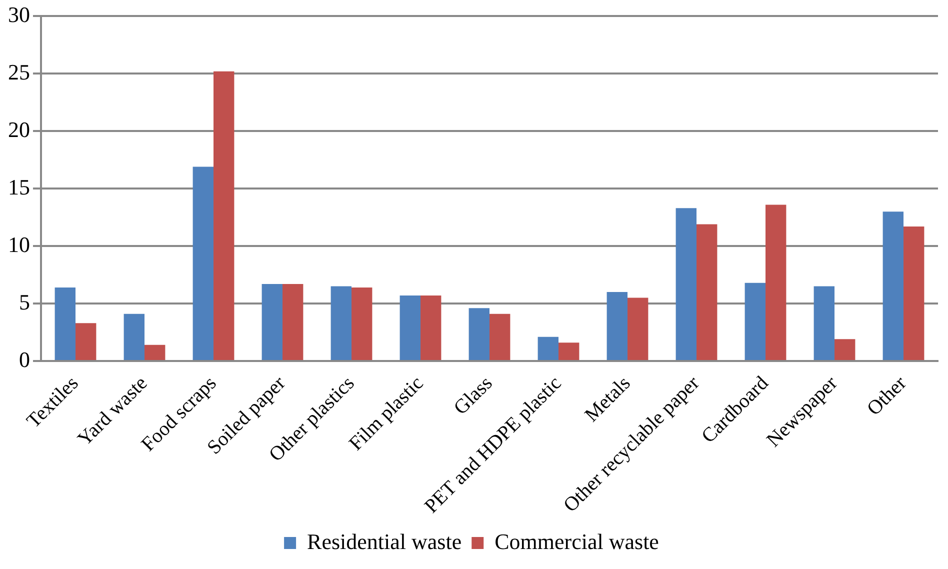 This screenshot has width=948, height=569. I want to click on y-tick-label: 5, so click(24, 301).